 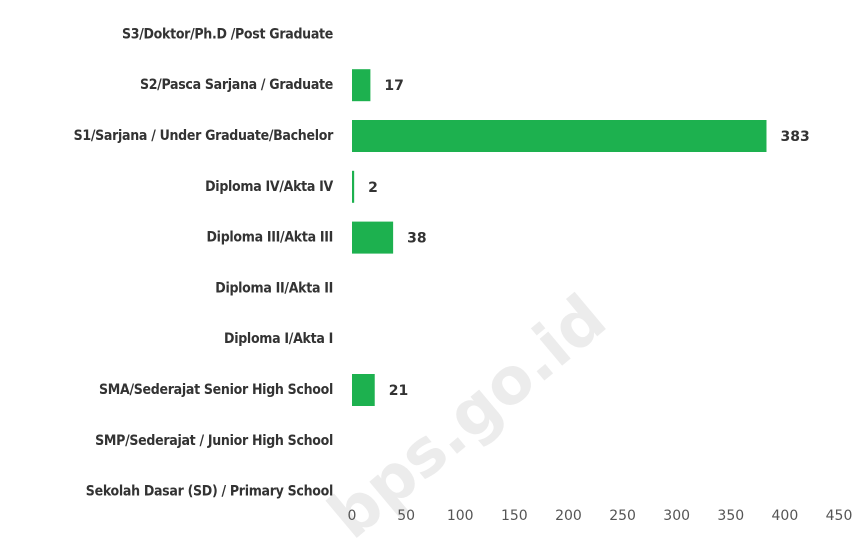 What do you see at coordinates (278, 339) in the screenshot?
I see `y-tick-label: Diploma I/Akta I` at bounding box center [278, 339].